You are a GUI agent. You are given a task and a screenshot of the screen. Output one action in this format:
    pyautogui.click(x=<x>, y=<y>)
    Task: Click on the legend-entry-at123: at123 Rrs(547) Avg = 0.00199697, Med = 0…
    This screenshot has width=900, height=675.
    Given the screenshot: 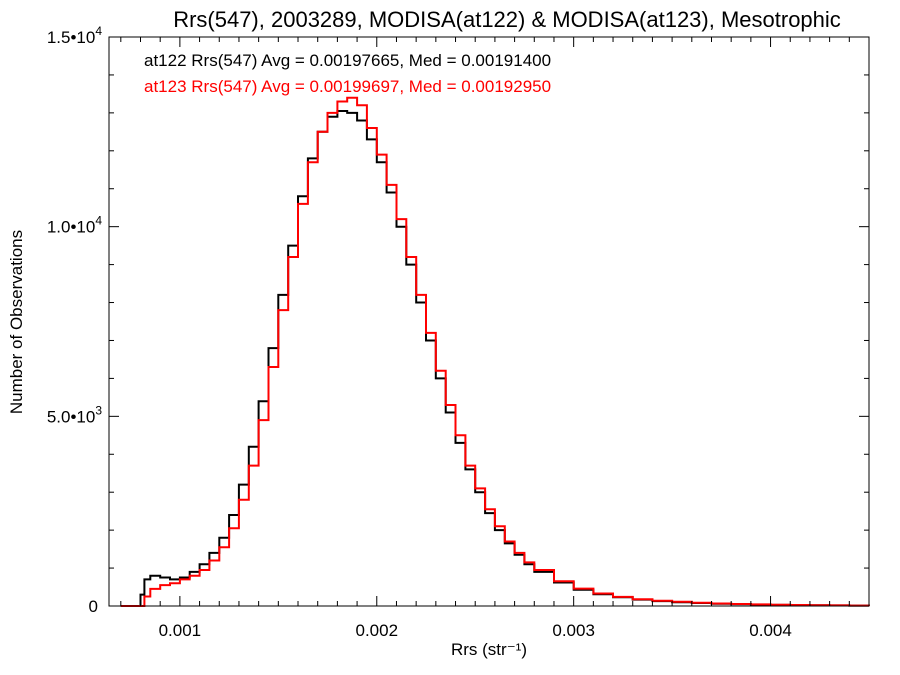 What is the action you would take?
    pyautogui.click(x=347, y=86)
    